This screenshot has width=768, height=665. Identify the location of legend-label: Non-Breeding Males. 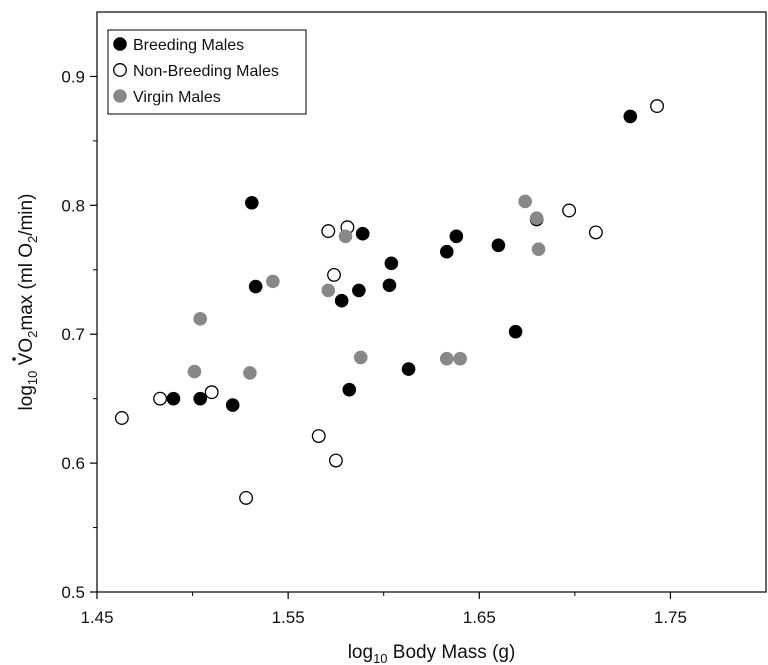
(206, 71).